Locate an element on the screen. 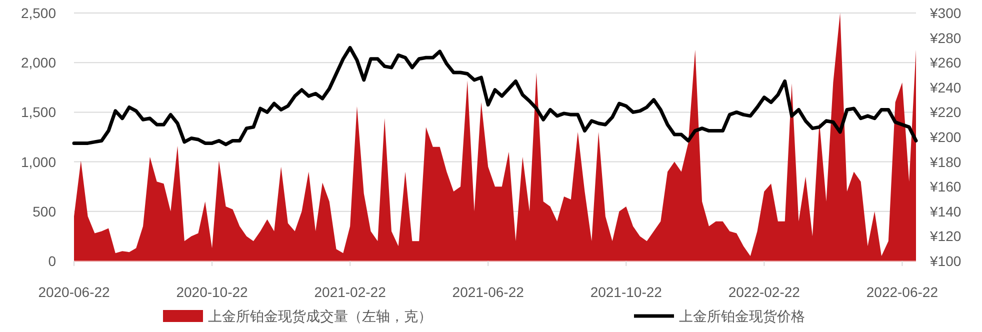  x-tick-label: 2020-10-22 is located at coordinates (212, 292).